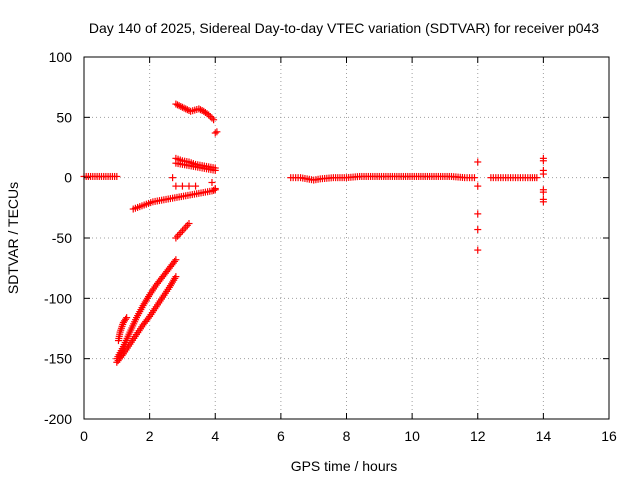  Describe the element at coordinates (478, 436) in the screenshot. I see `x-tick-label: 12` at that location.